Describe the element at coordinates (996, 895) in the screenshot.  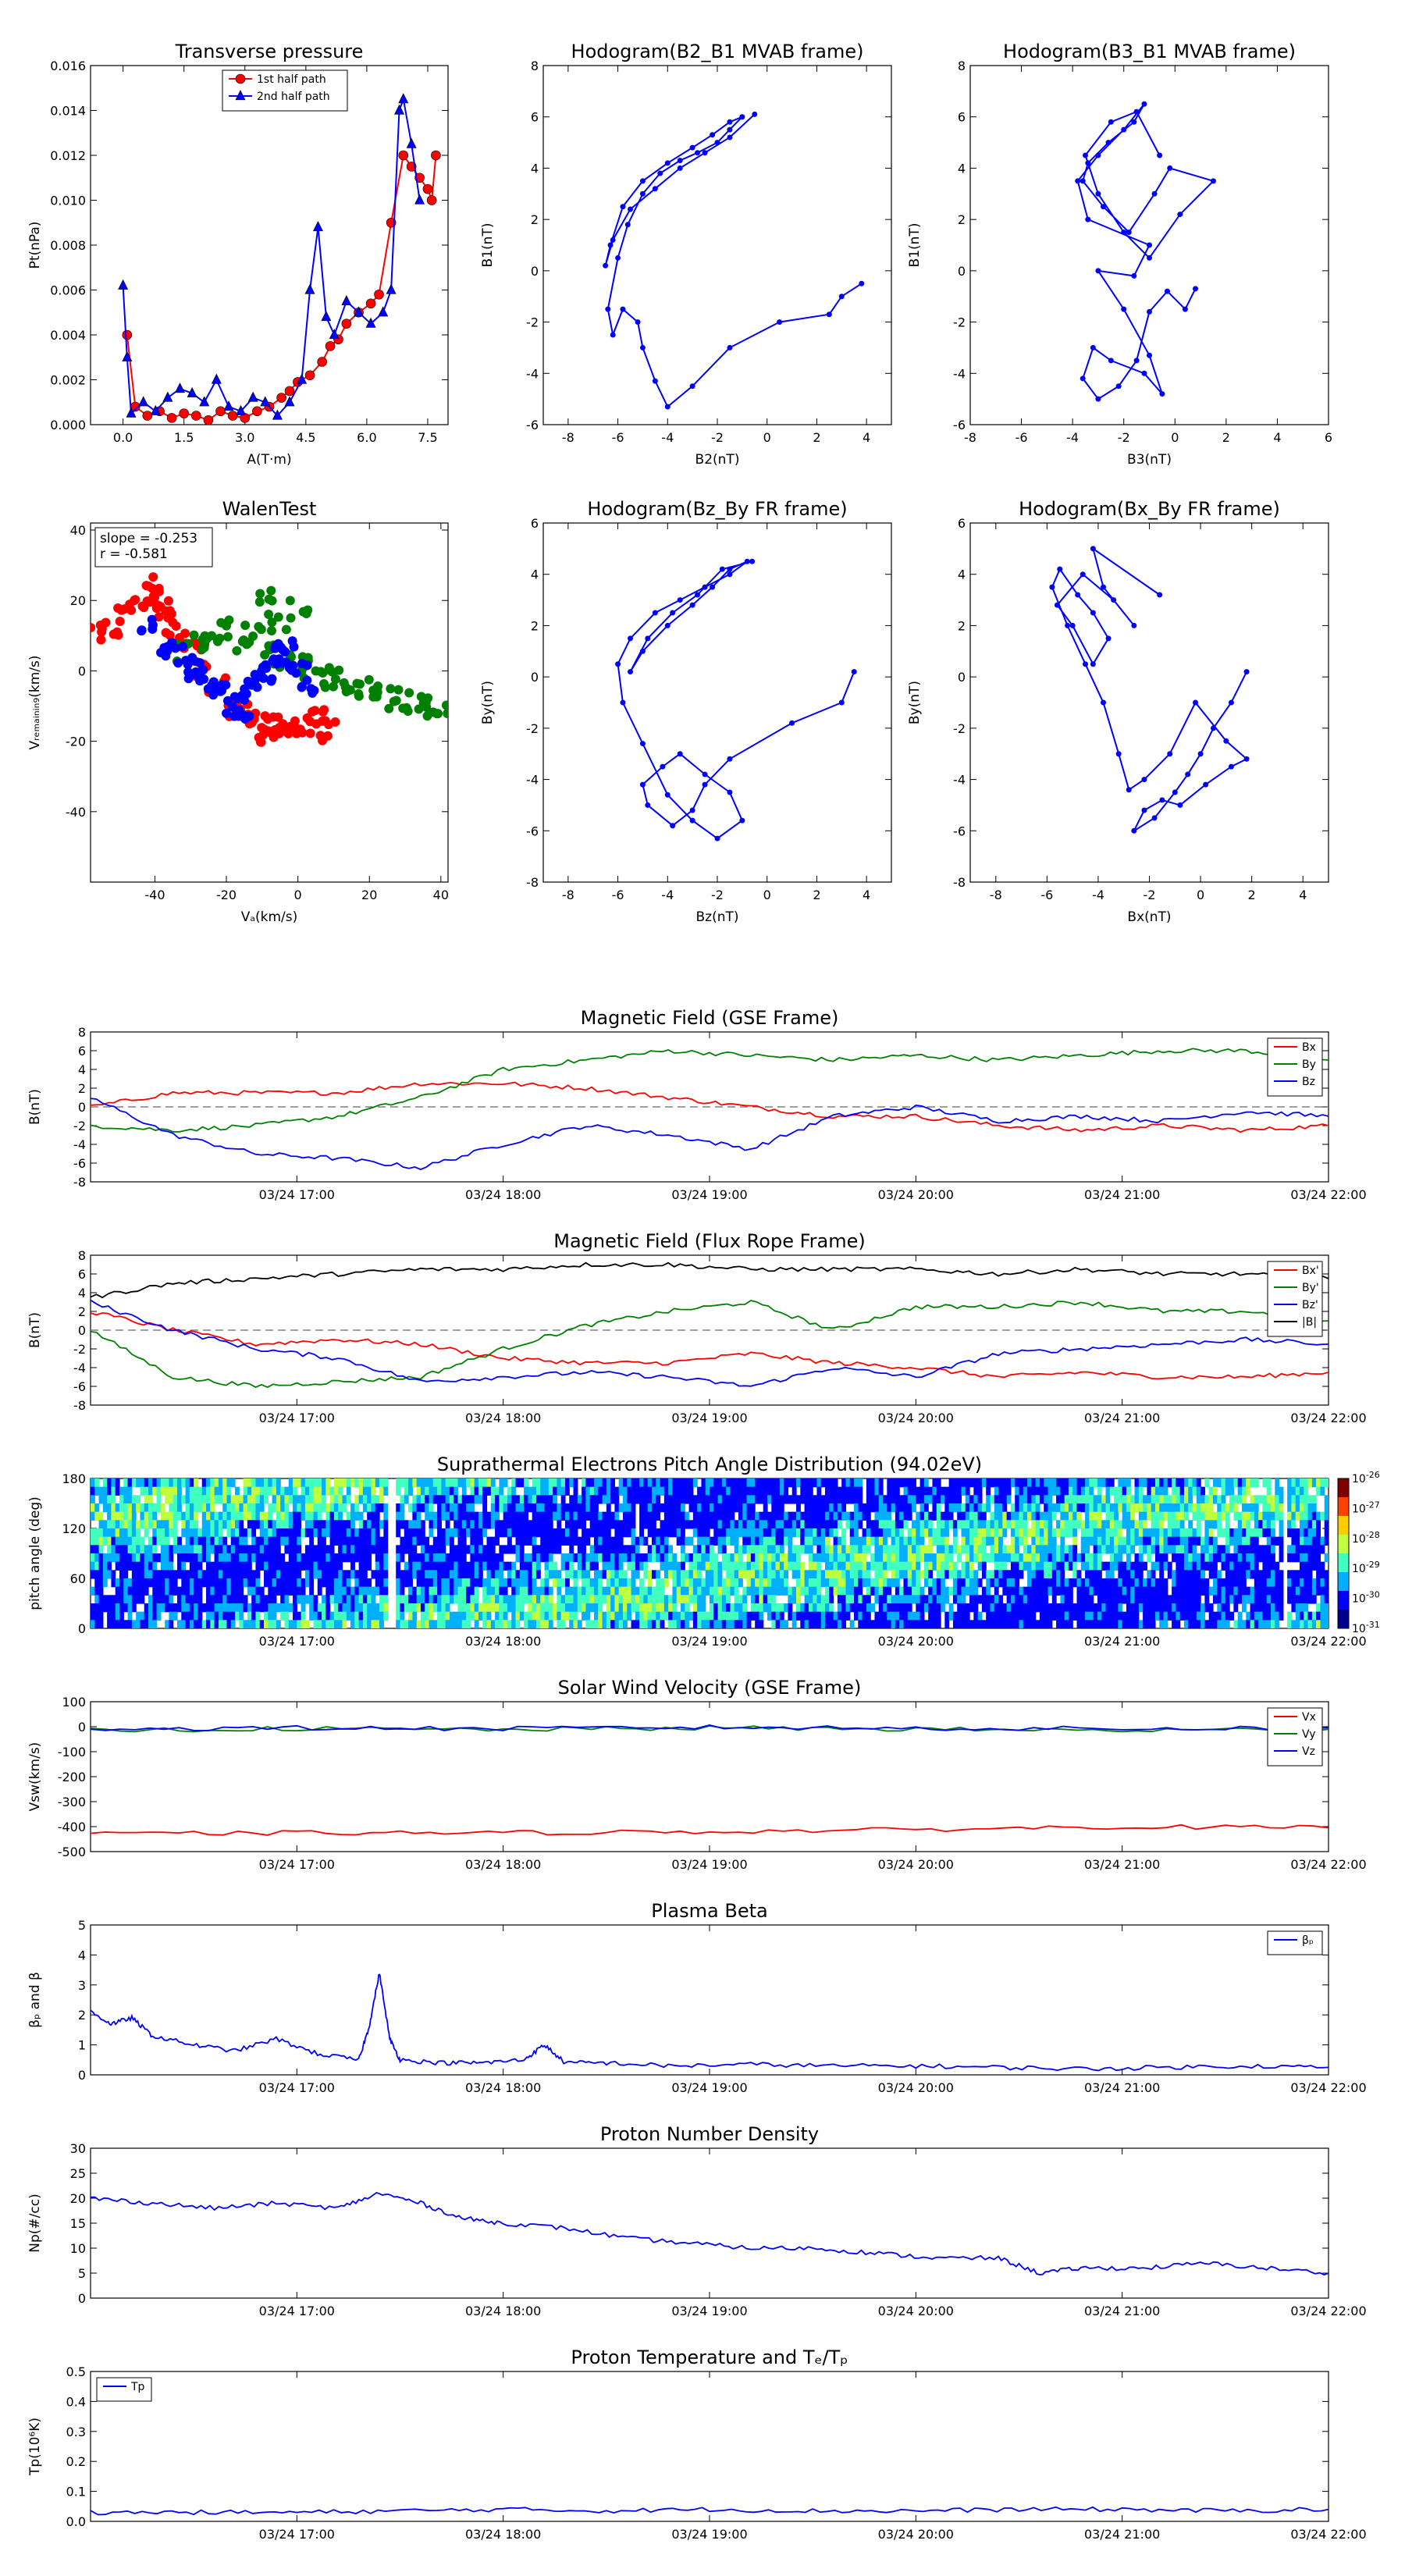
I see `x-tick-label: -8` at that location.